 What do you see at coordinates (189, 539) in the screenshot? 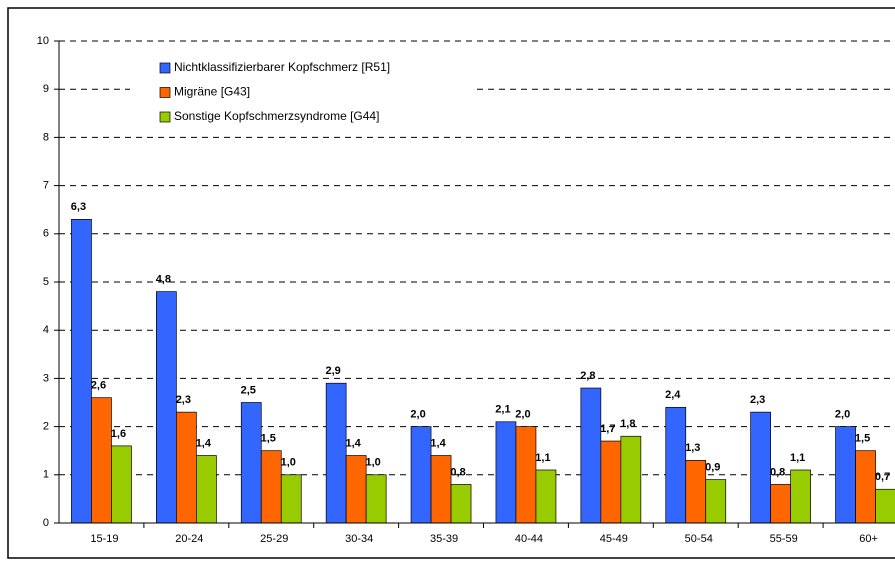
I see `x-tick-label: 20-24` at bounding box center [189, 539].